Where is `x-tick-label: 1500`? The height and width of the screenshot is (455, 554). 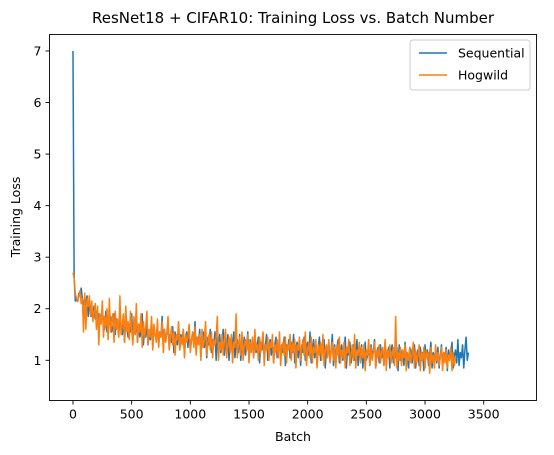 x-tick-label: 1500 is located at coordinates (249, 414).